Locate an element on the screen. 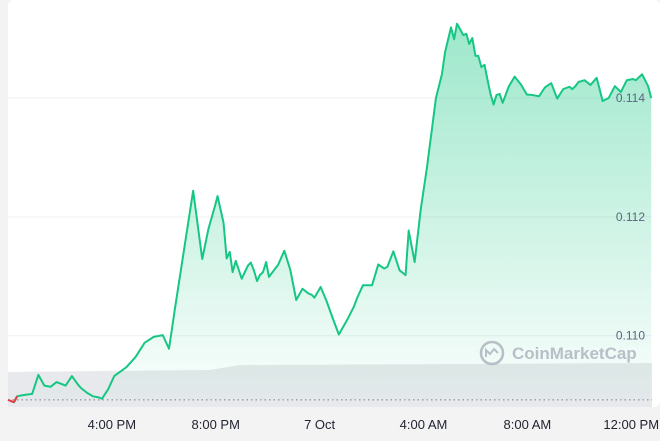  y-tick-label: 0.112 is located at coordinates (630, 217).